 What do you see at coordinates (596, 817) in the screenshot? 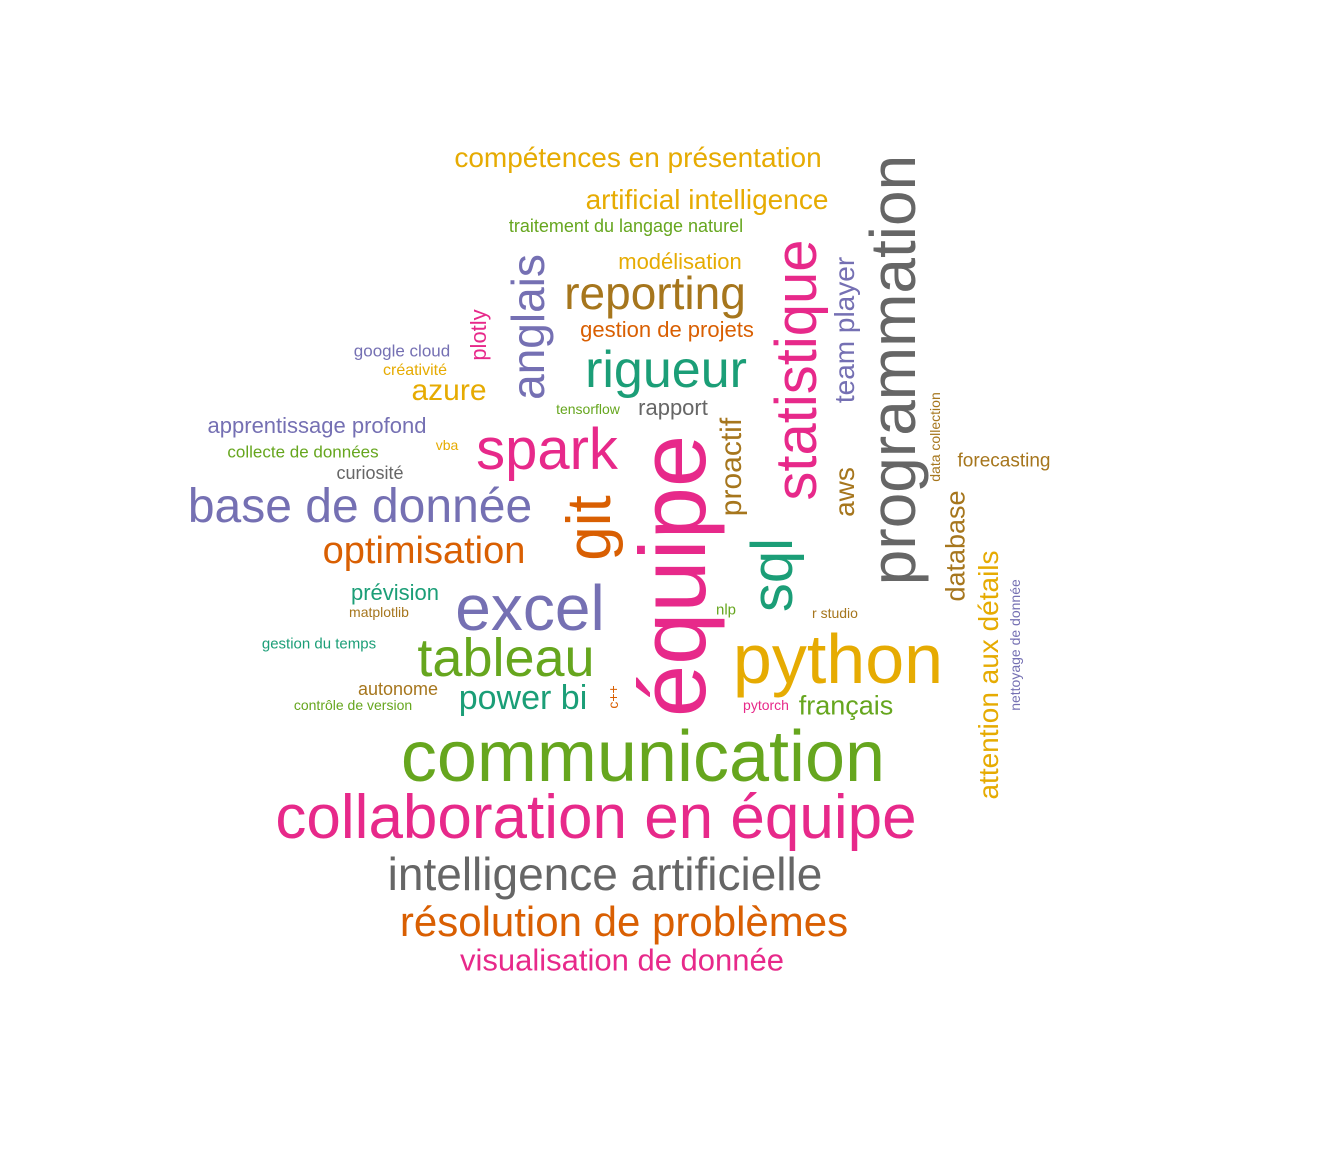
I see `word-collaboration-en-equipe: collaboration en équipe` at bounding box center [596, 817].